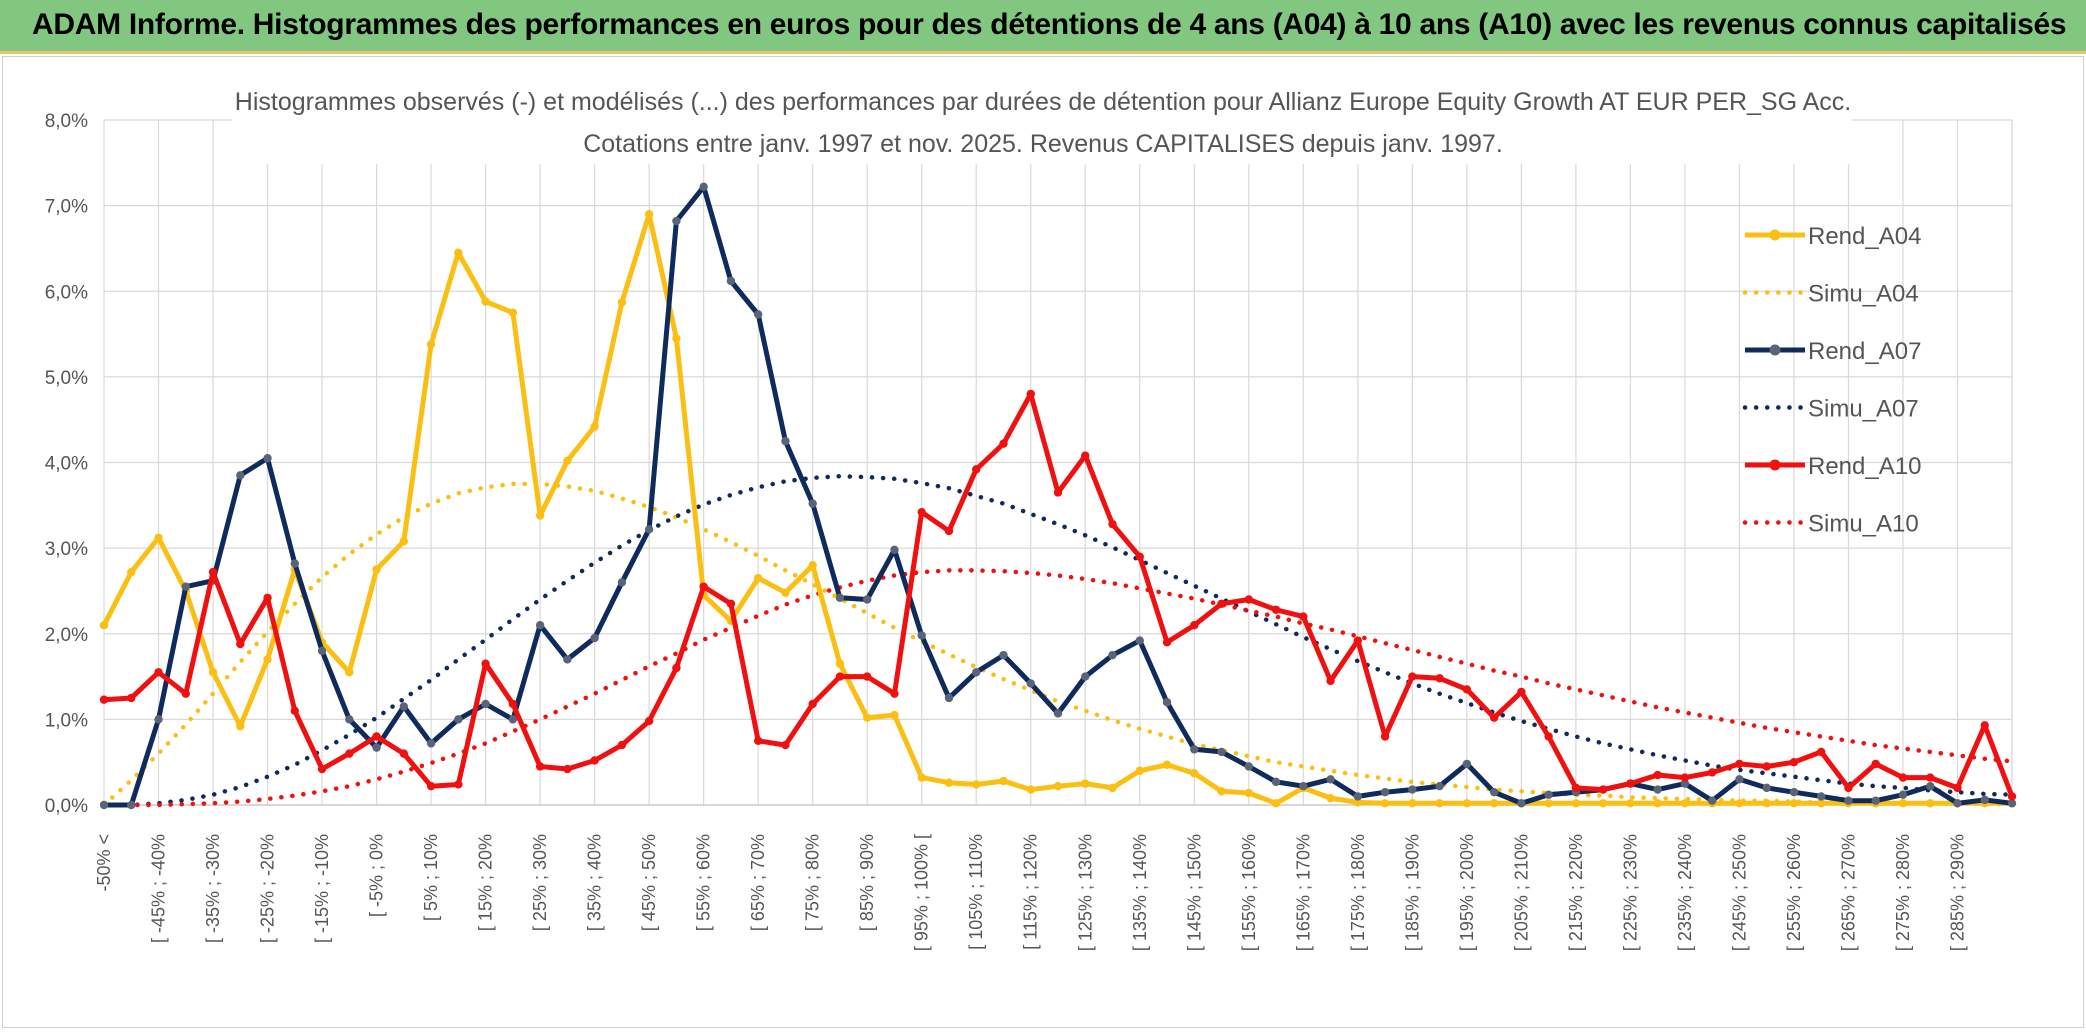 Image resolution: width=2086 pixels, height=1033 pixels. Describe the element at coordinates (66, 378) in the screenshot. I see `y-tick-label: 5,0%` at that location.